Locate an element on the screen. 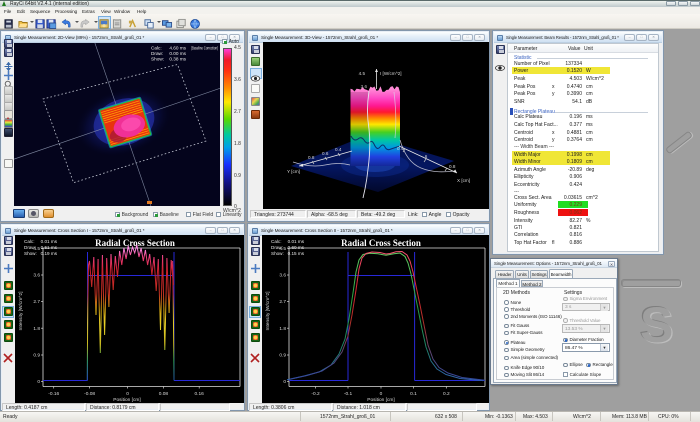 The width and height of the screenshot is (700, 422). svg-text: 0.16 is located at coordinates (200, 394).